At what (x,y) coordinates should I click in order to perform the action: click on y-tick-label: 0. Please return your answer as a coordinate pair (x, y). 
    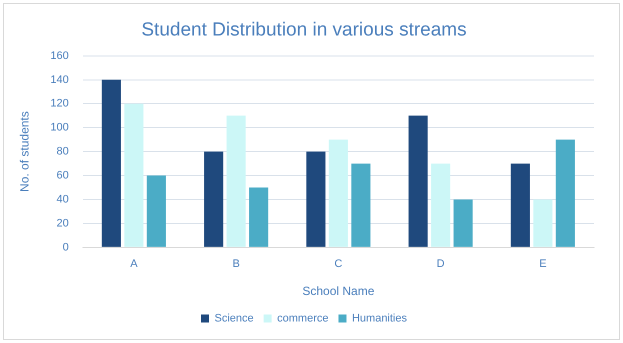
    Looking at the image, I should click on (65, 247).